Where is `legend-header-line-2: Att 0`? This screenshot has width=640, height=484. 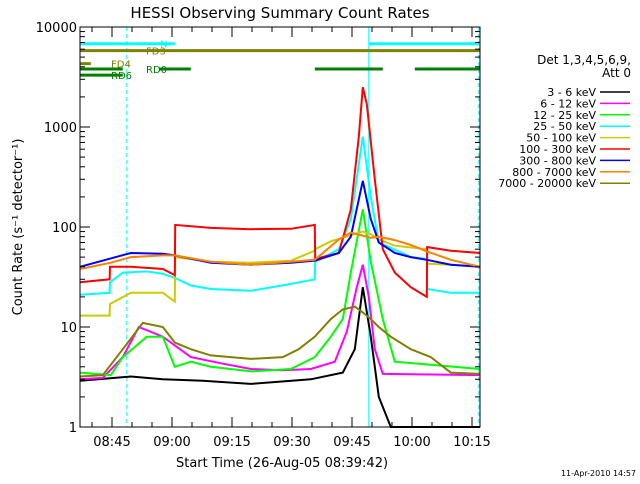 legend-header-line-2: Att 0 is located at coordinates (616, 73).